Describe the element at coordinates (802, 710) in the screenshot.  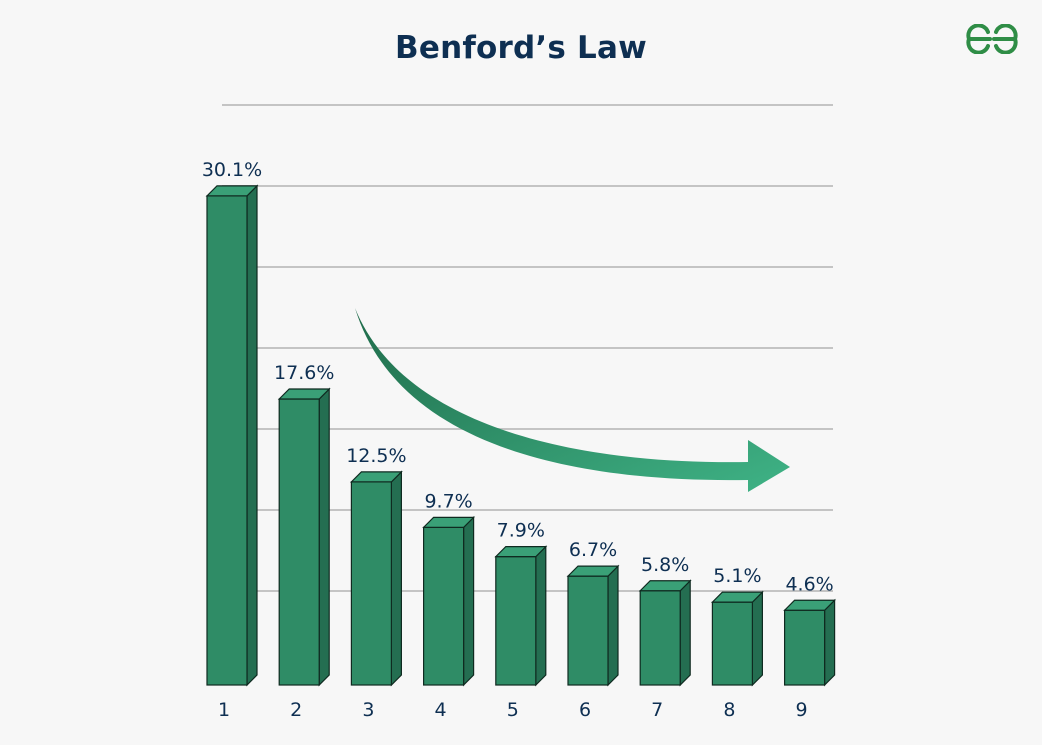
I see `x-tick-label: 9` at that location.